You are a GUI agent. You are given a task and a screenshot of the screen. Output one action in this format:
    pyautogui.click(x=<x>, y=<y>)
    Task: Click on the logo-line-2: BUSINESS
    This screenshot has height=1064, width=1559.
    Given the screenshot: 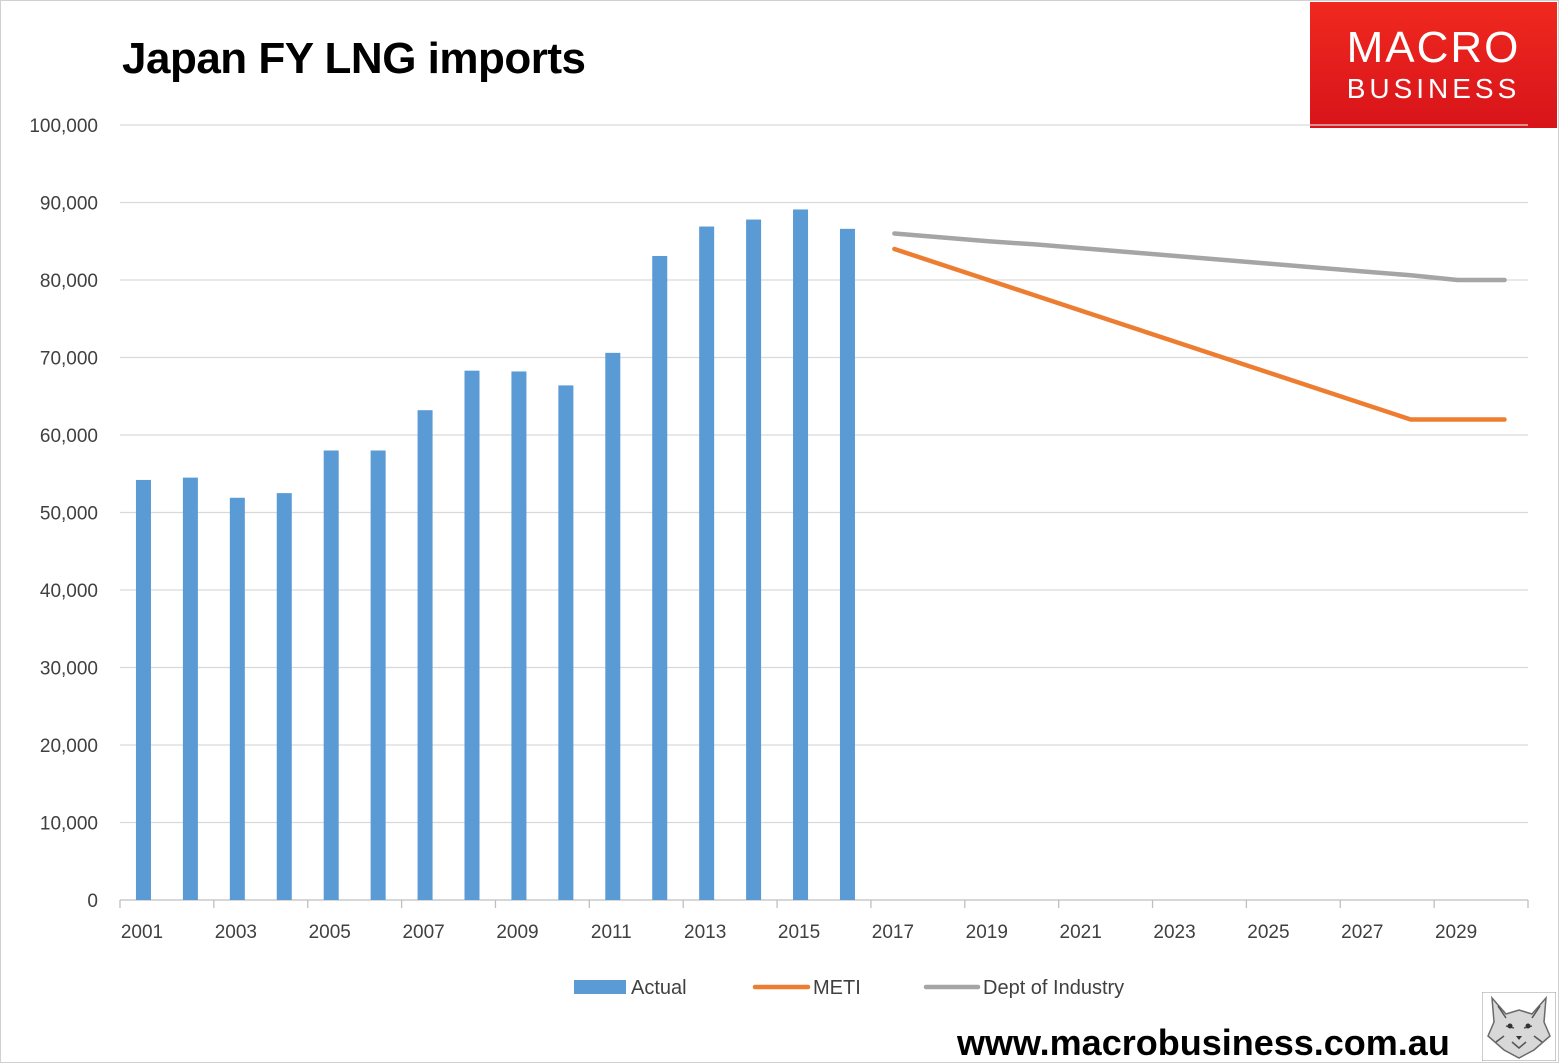 What is the action you would take?
    pyautogui.click(x=1433, y=88)
    